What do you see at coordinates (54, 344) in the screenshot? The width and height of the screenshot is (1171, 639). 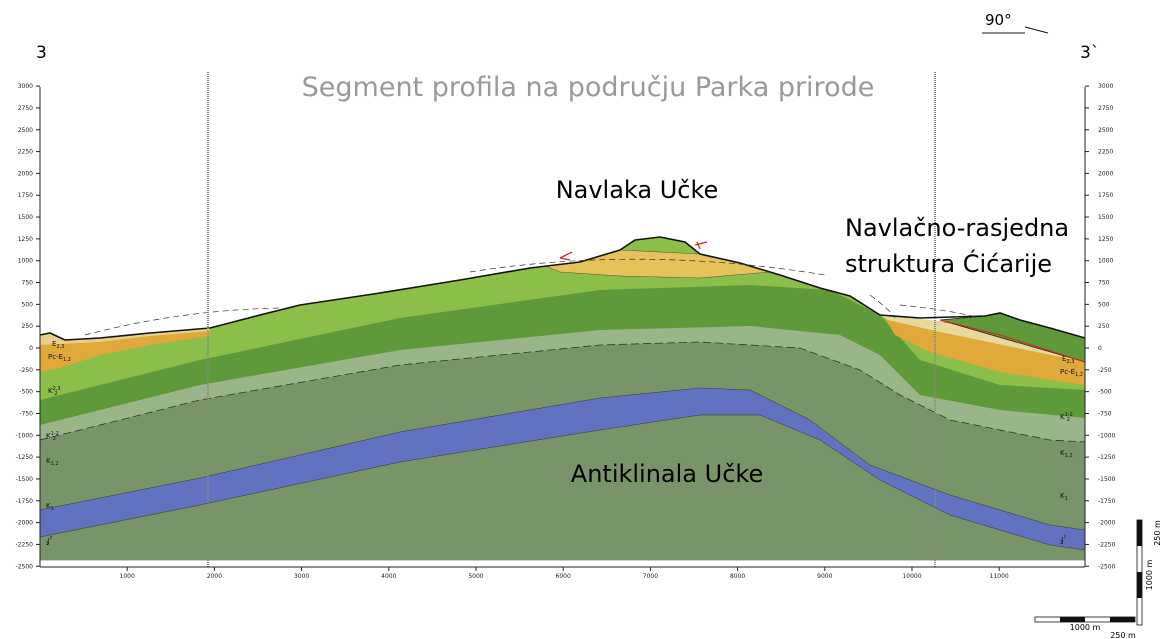 I see `layer-label-base: E` at bounding box center [54, 344].